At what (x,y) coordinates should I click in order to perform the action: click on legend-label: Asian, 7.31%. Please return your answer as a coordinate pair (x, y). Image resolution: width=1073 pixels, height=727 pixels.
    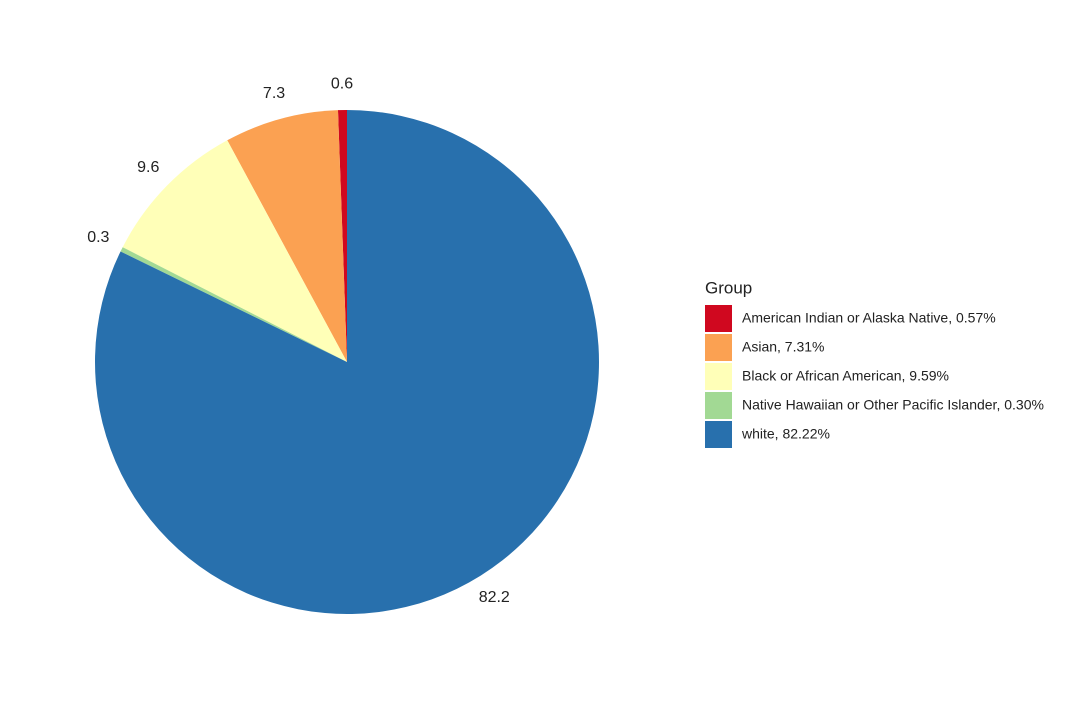
    Looking at the image, I should click on (783, 347).